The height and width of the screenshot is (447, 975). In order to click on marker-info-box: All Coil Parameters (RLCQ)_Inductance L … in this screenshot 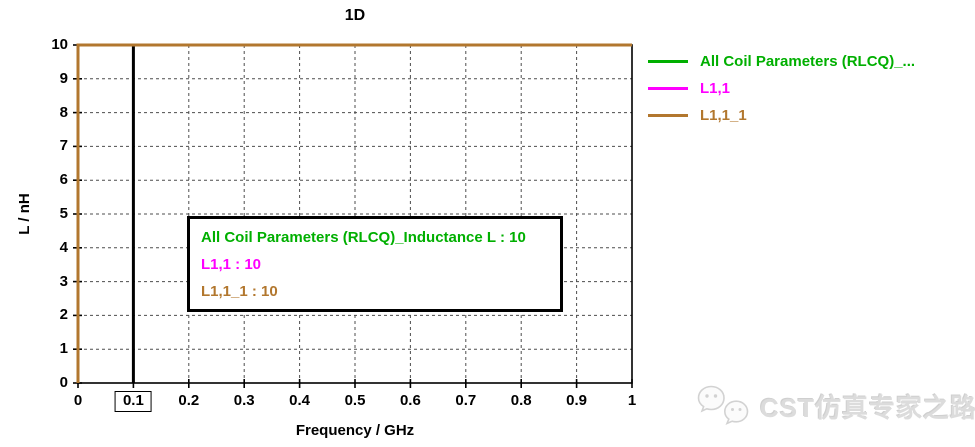, I will do `click(375, 264)`.